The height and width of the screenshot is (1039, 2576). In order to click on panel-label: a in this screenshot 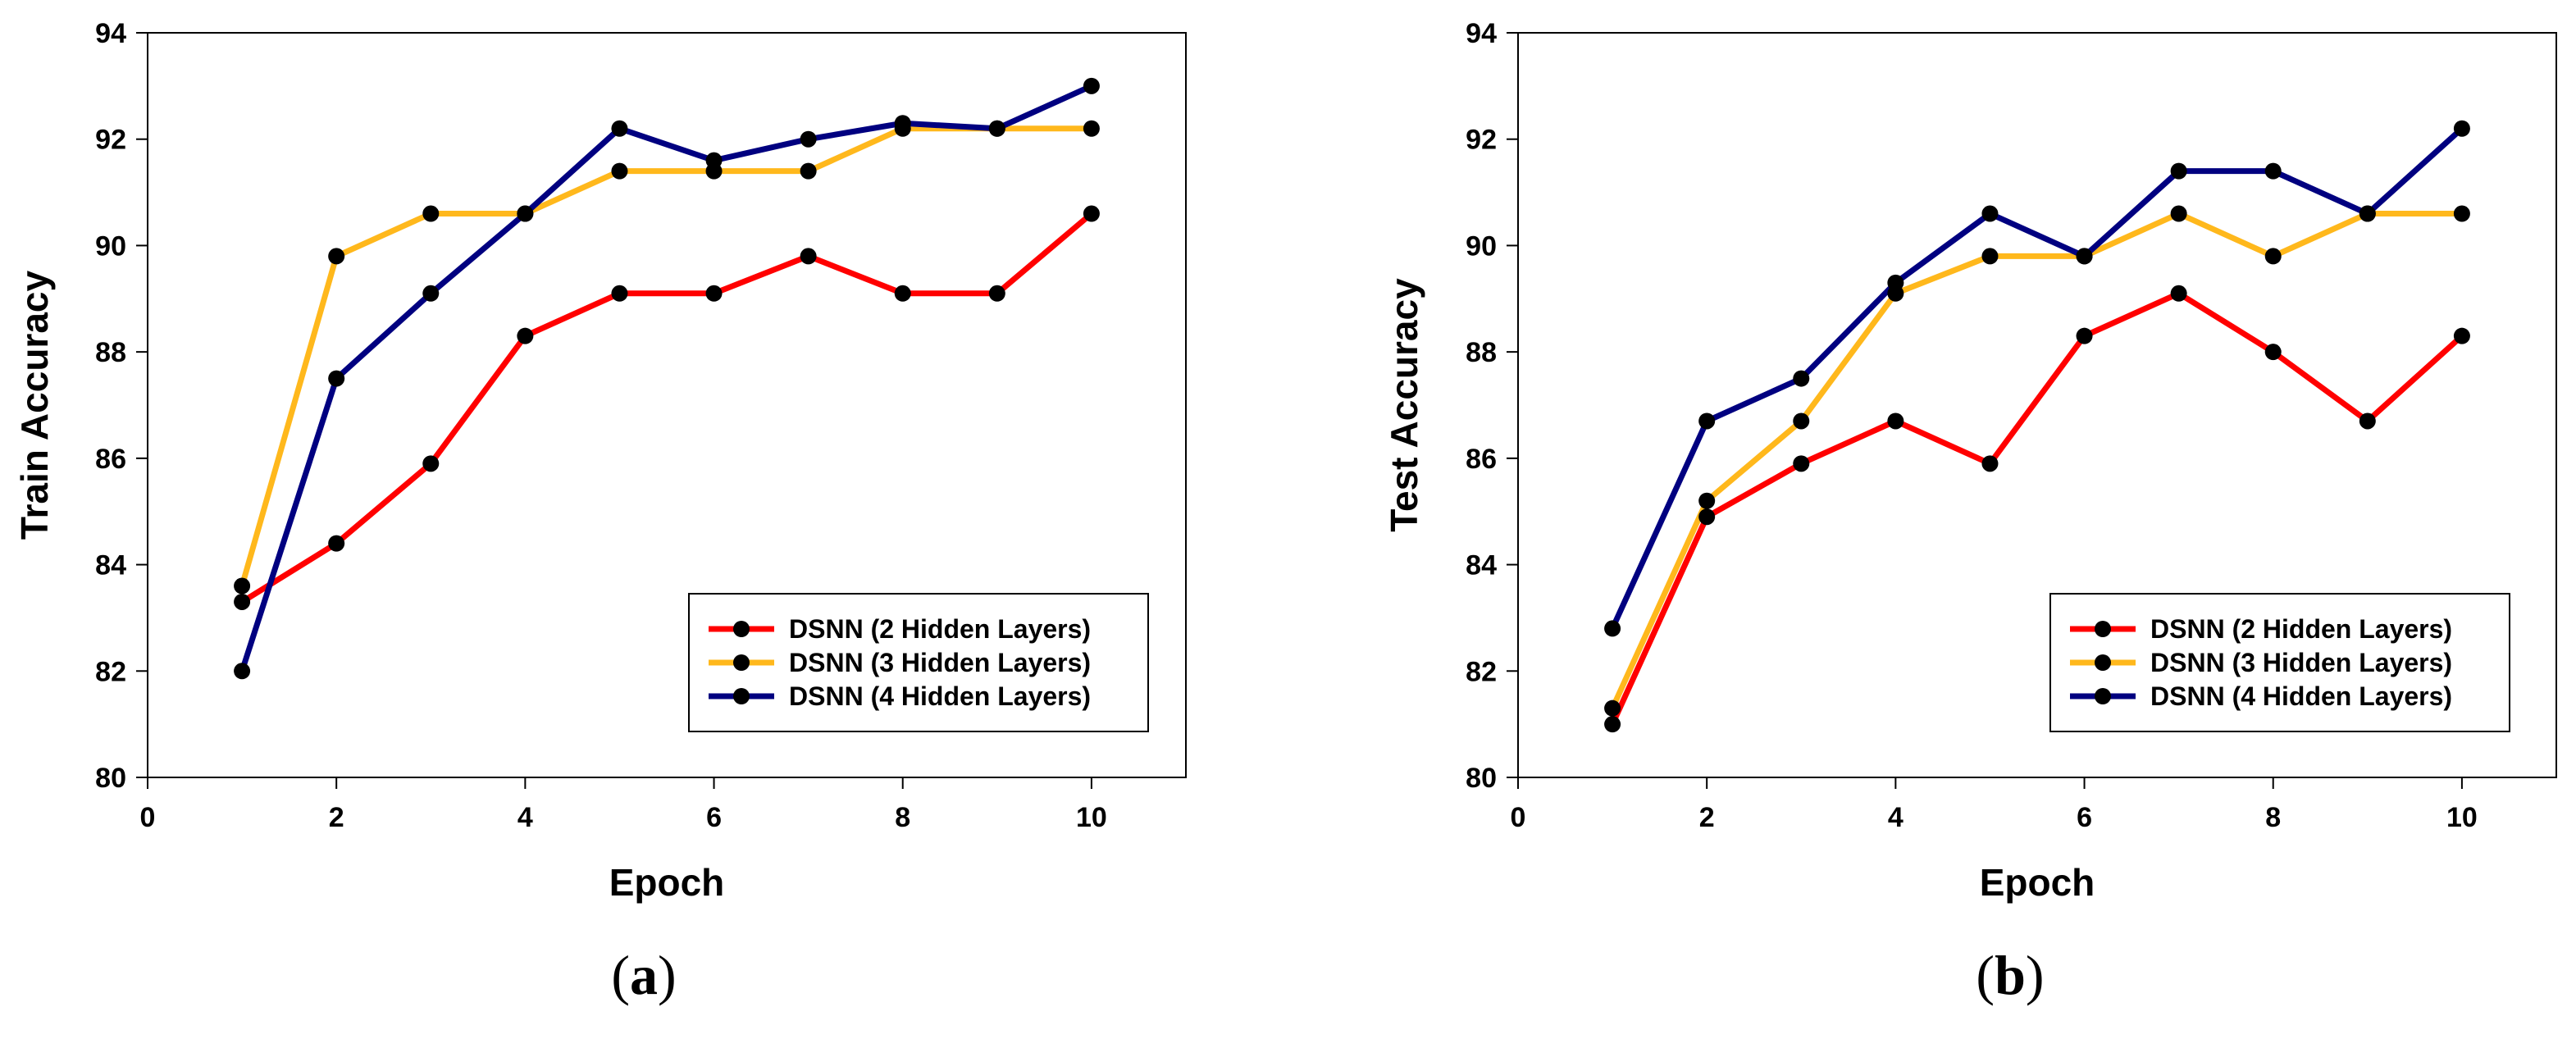, I will do `click(644, 975)`.